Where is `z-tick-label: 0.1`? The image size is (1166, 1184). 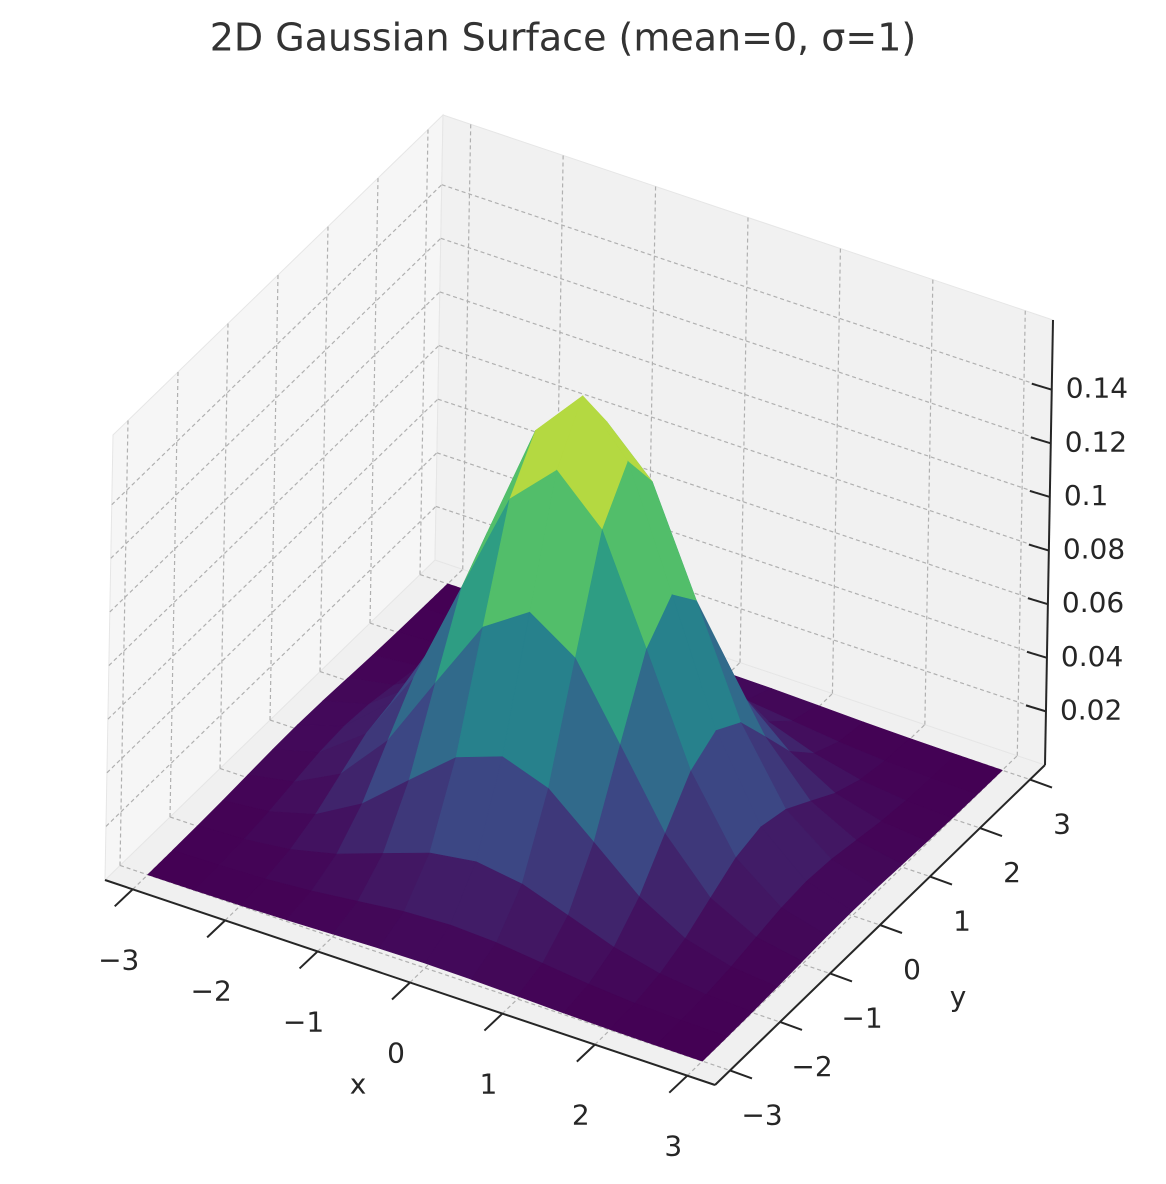
z-tick-label: 0.1 is located at coordinates (1086, 495).